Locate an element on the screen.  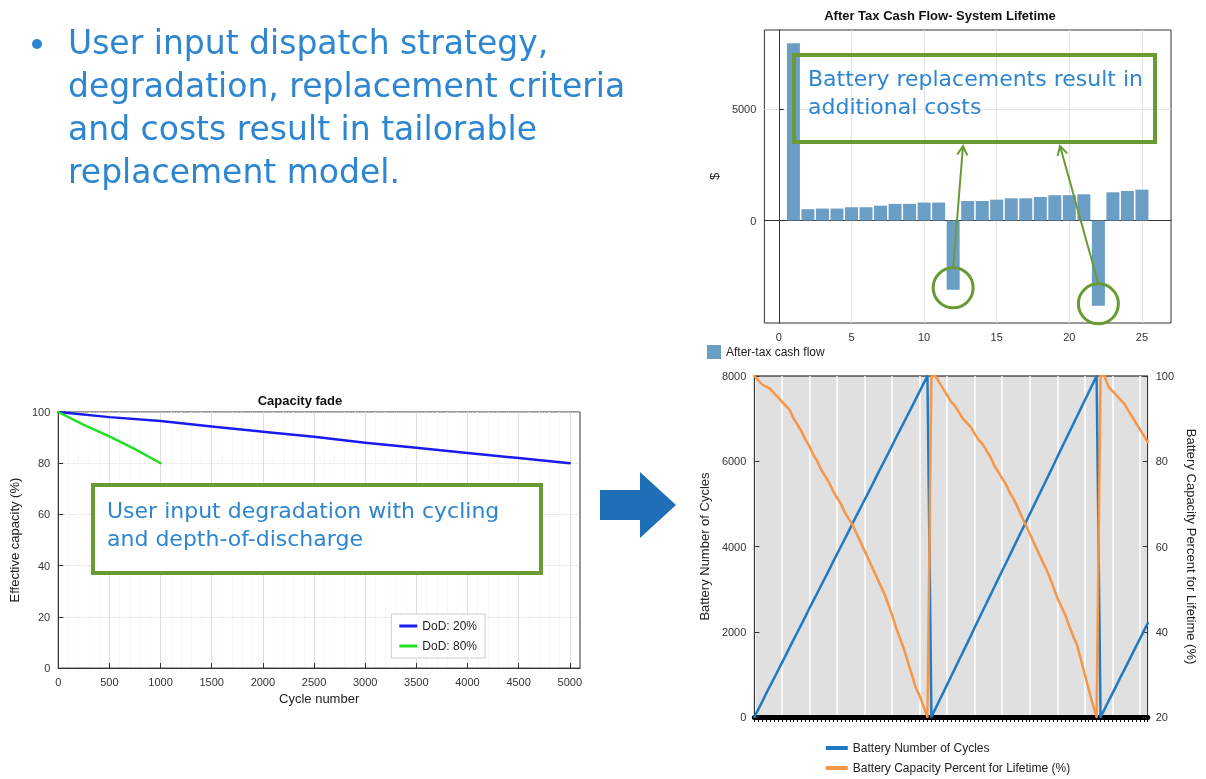
y-tick-label: 60 is located at coordinates (44, 514).